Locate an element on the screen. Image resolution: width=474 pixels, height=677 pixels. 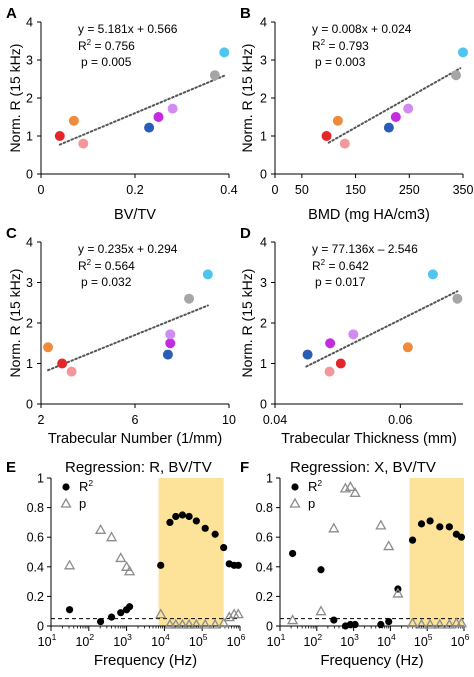
legend-r2-label: R2 is located at coordinates (315, 486).